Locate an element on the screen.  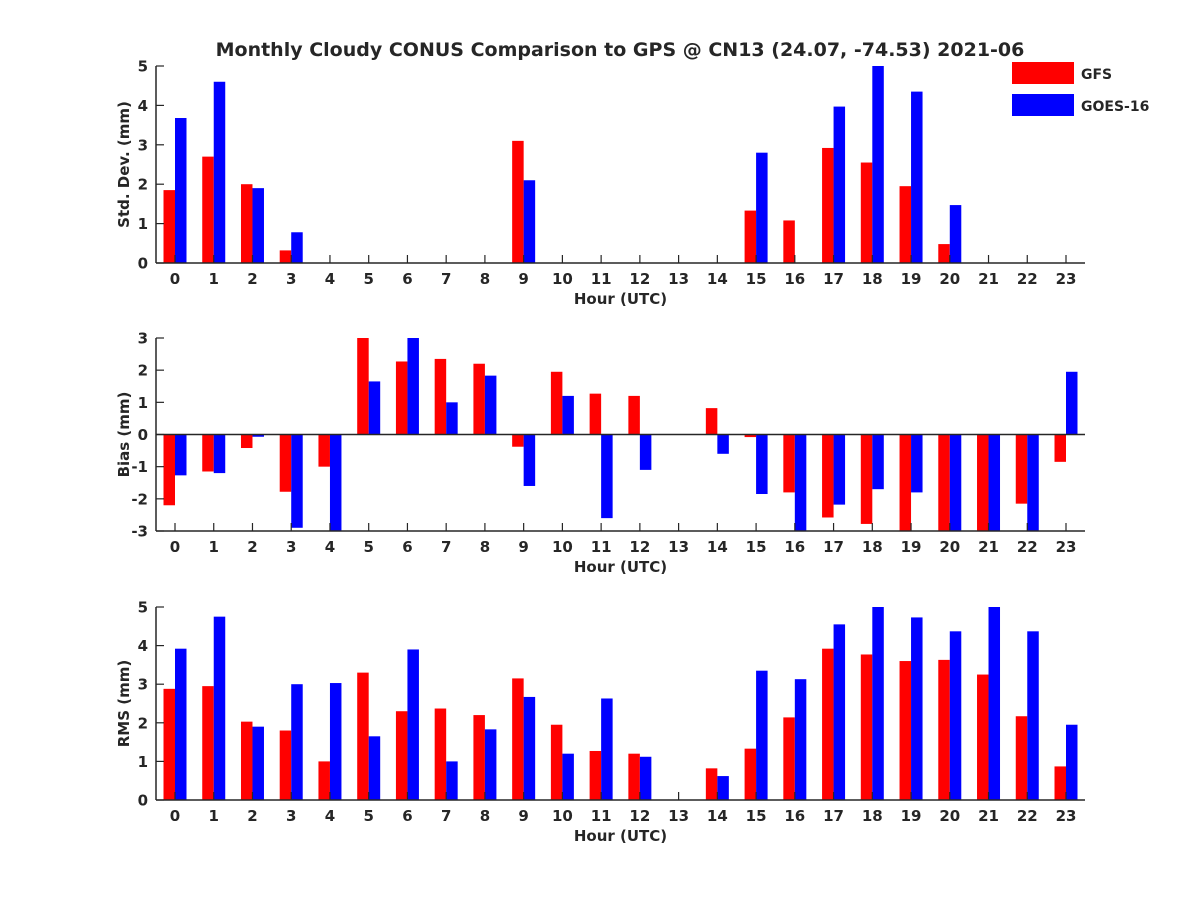
x-tick-label: 2 is located at coordinates (252, 816).